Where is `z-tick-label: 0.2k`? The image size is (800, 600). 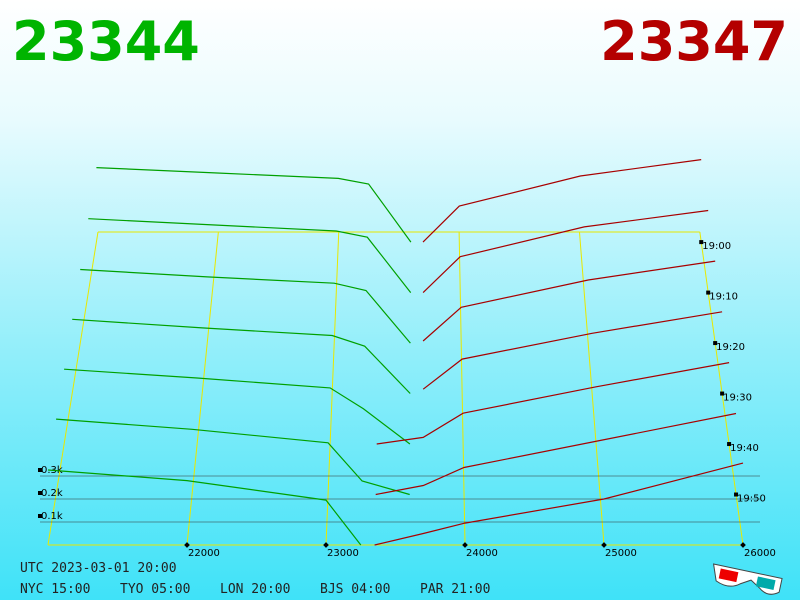
z-tick-label: 0.2k is located at coordinates (52, 493).